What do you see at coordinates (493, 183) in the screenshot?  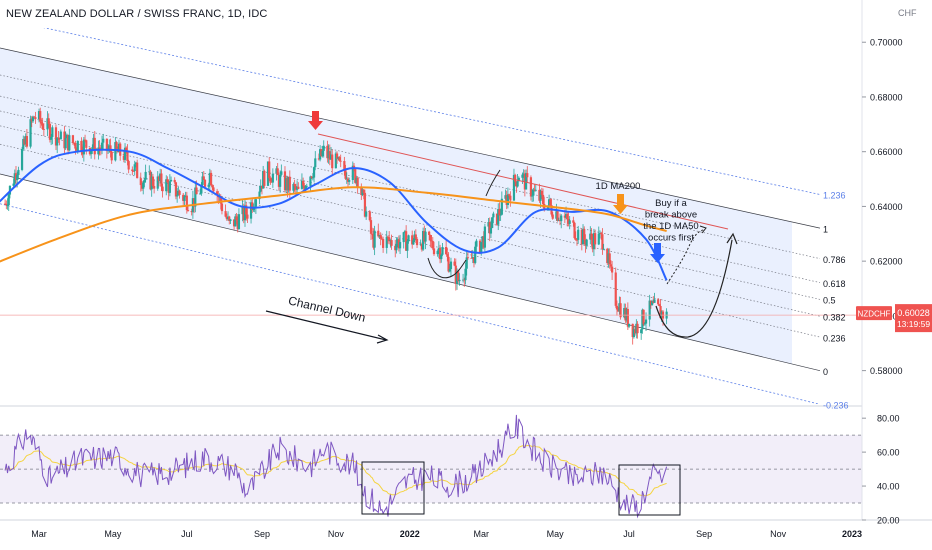 I see `high-curve-arrow` at bounding box center [493, 183].